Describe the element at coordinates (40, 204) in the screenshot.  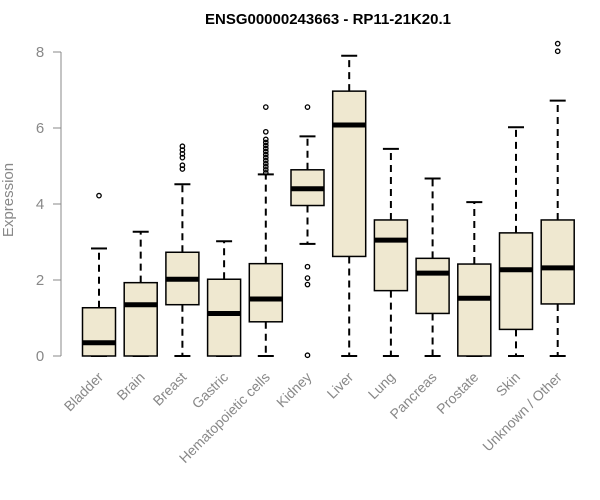
I see `y-tick-label: 4` at that location.